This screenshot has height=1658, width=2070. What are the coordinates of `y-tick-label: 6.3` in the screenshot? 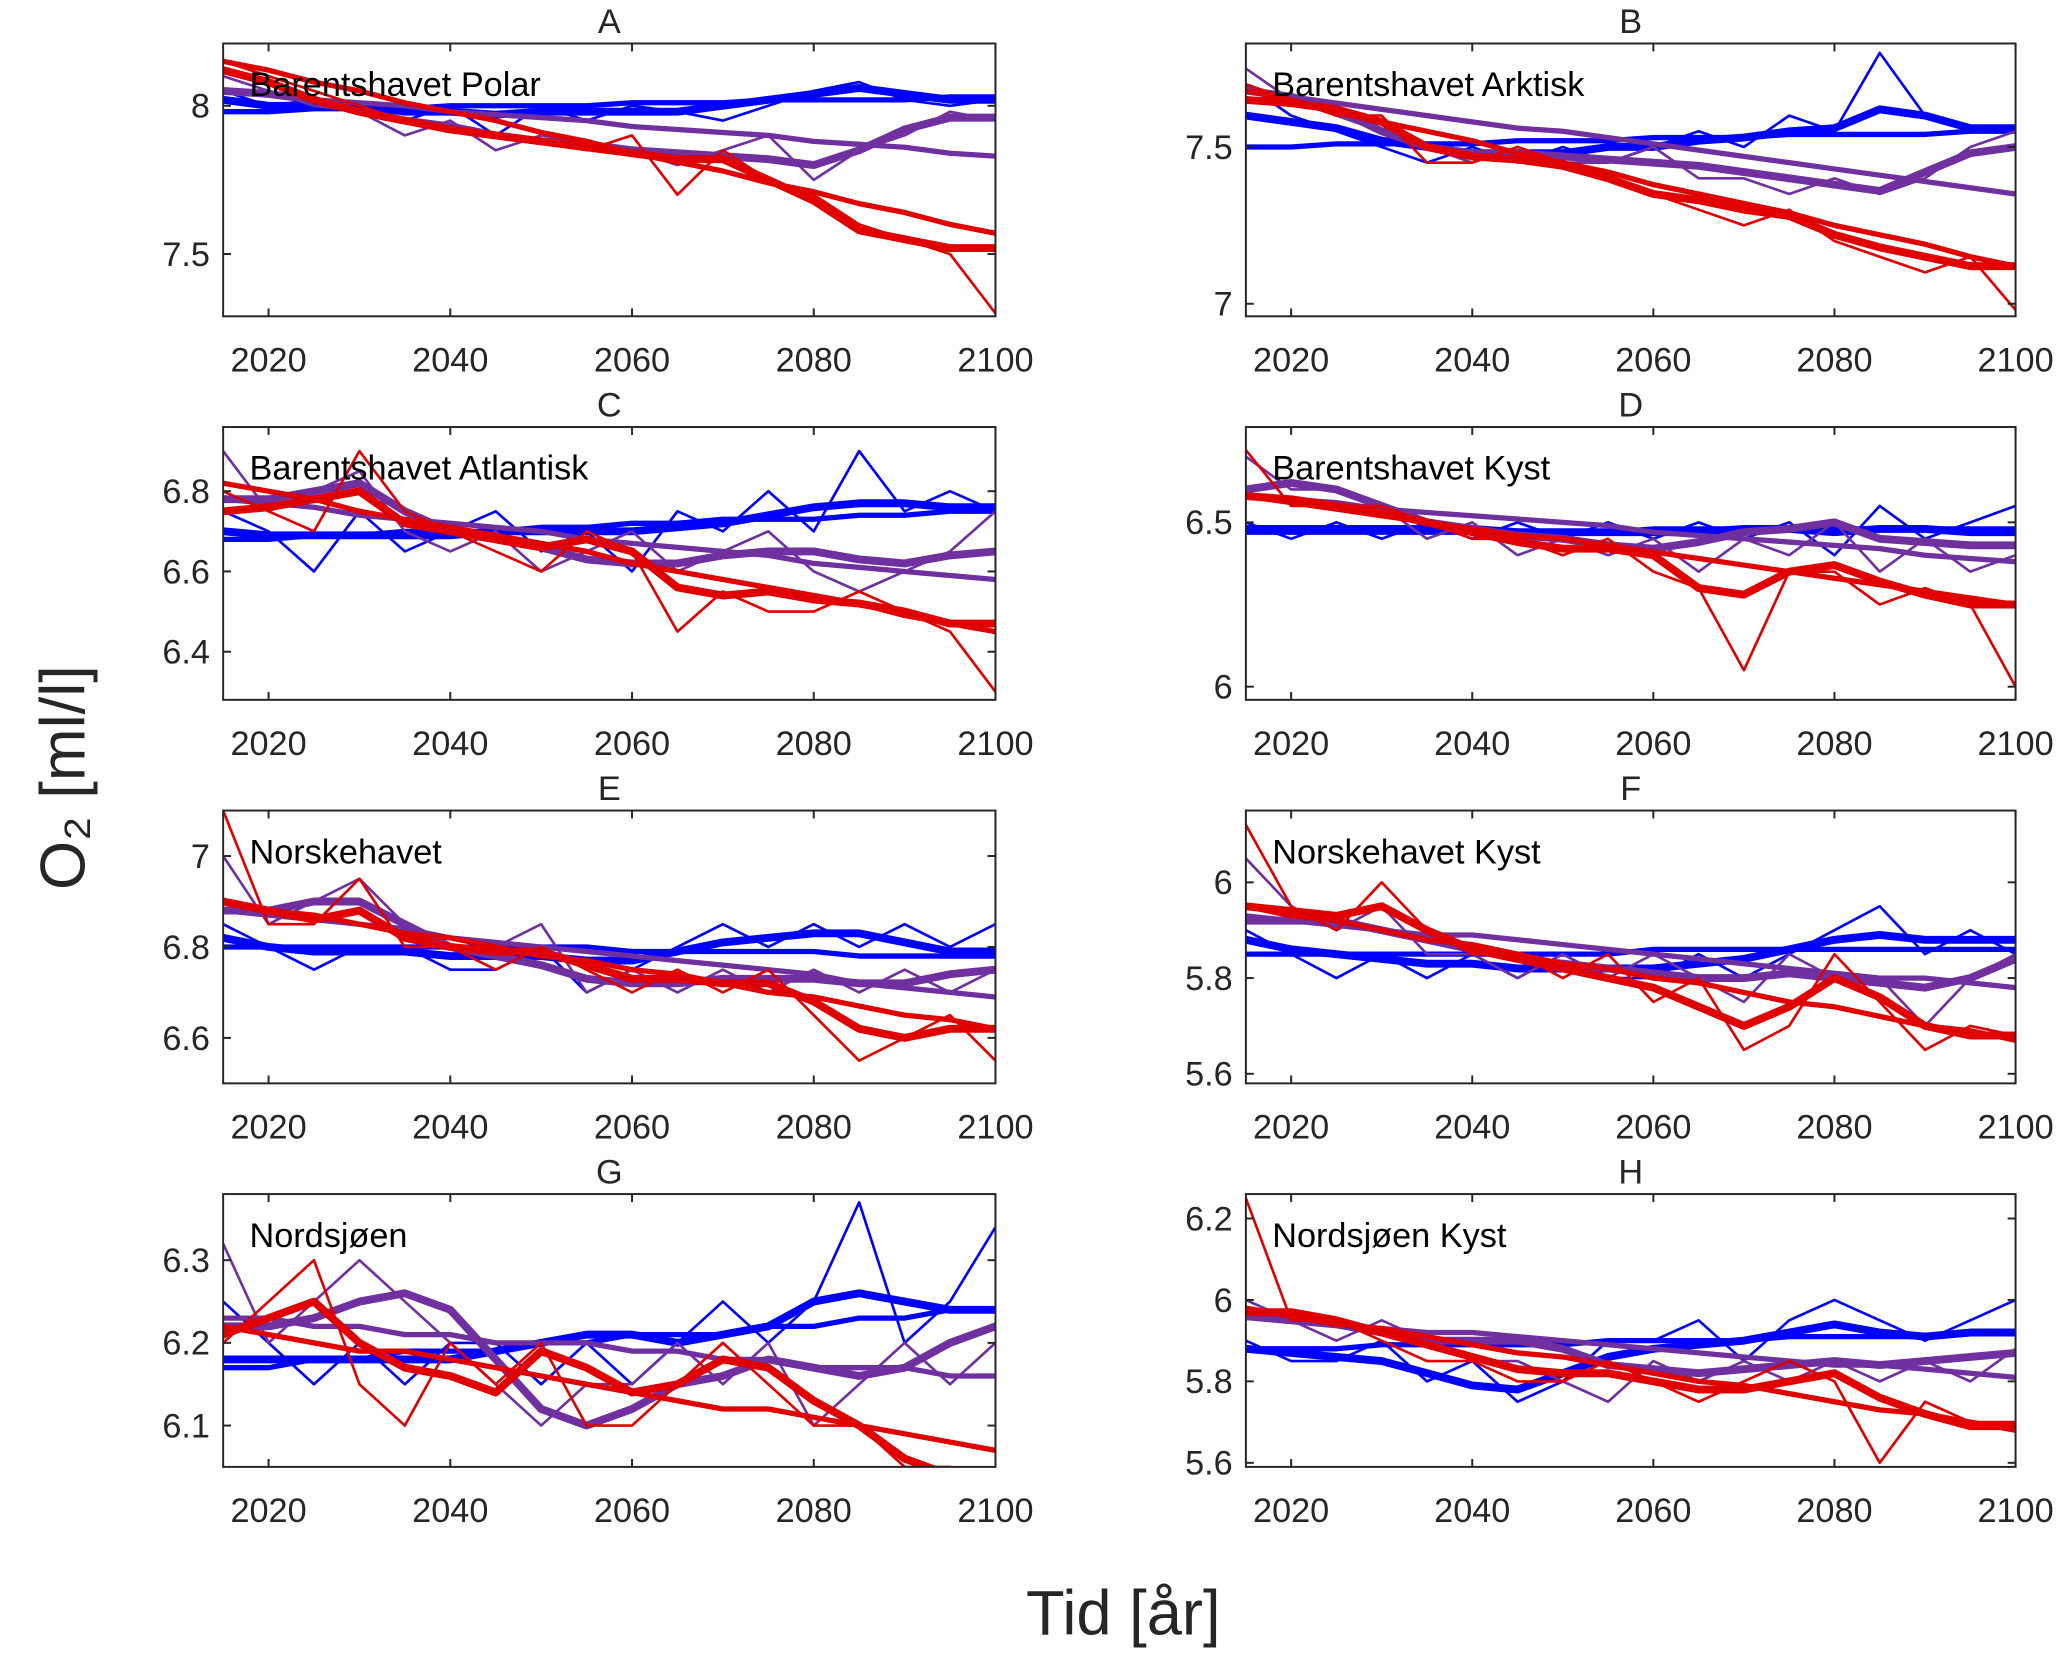 It's located at (186, 1261).